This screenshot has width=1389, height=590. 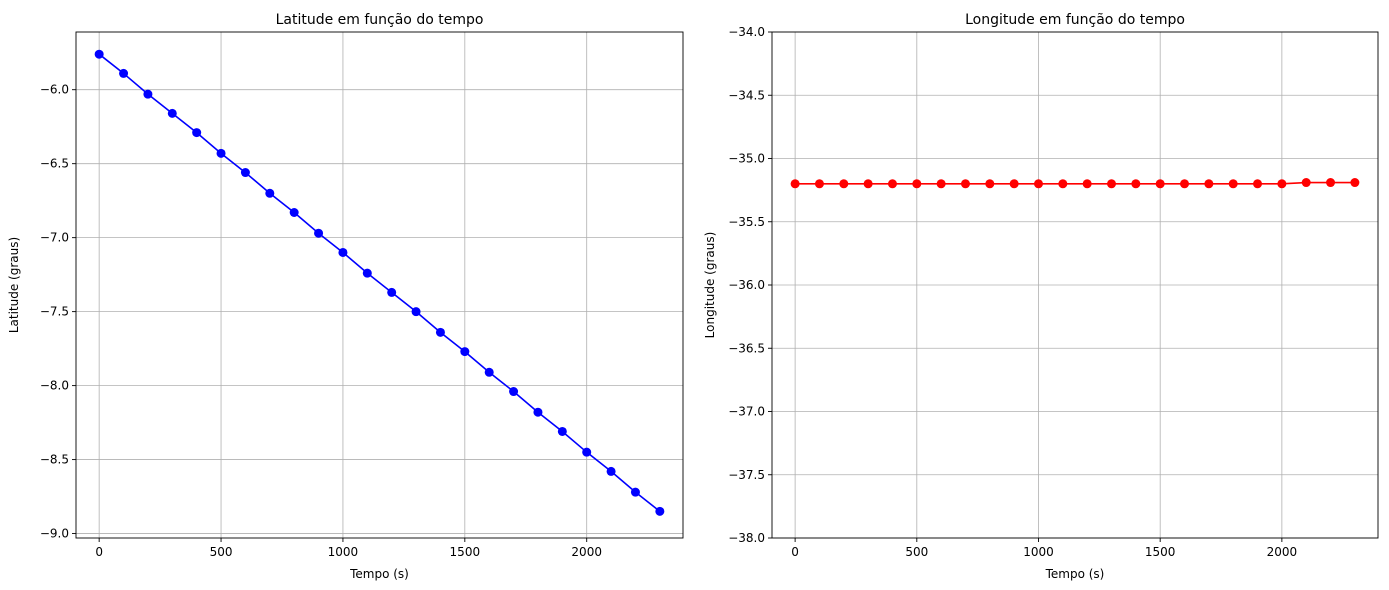 What do you see at coordinates (54, 460) in the screenshot?
I see `y-tick-label: −8.5` at bounding box center [54, 460].